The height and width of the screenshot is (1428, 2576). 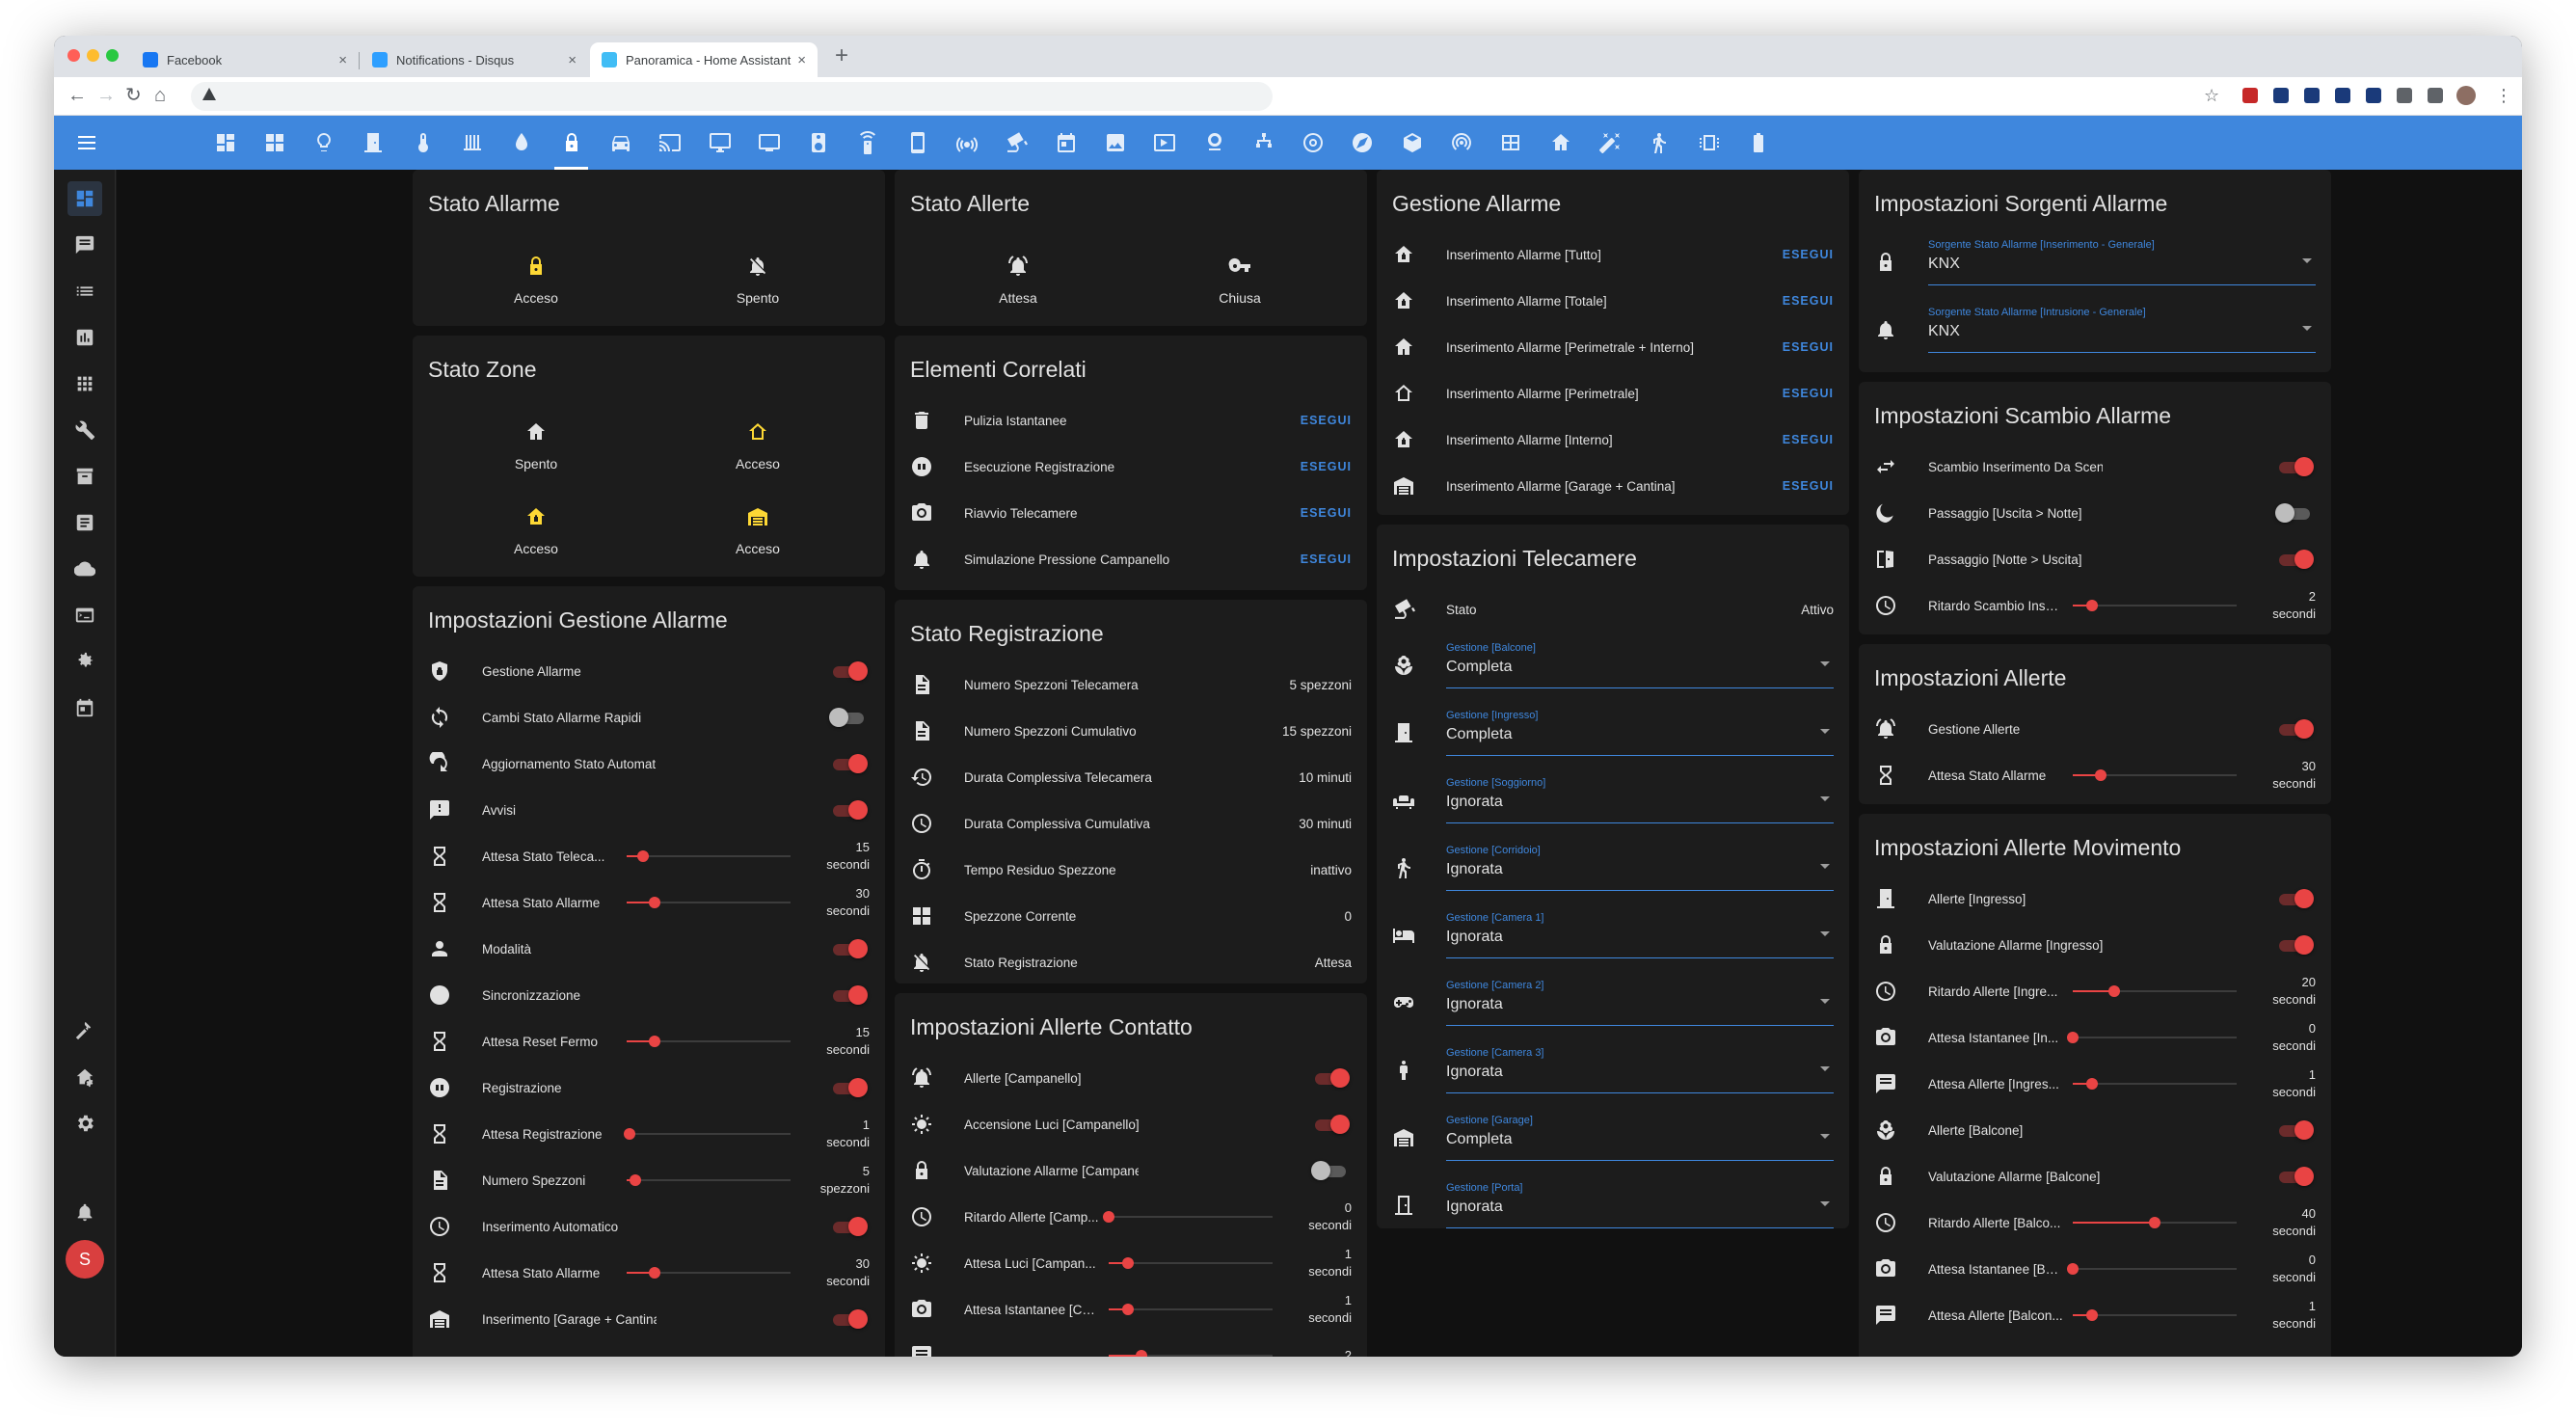 What do you see at coordinates (275, 143) in the screenshot?
I see `grid-icon` at bounding box center [275, 143].